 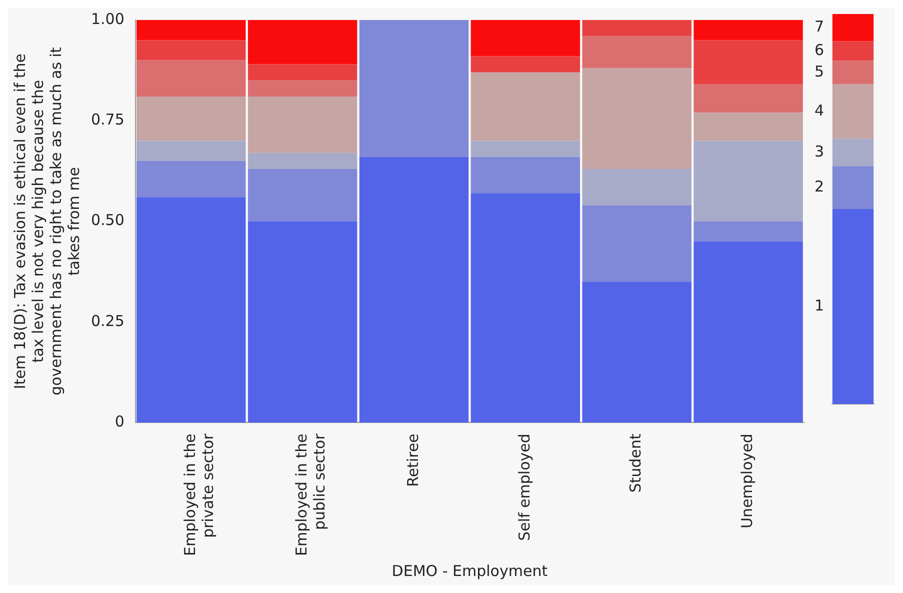 What do you see at coordinates (819, 27) in the screenshot?
I see `series-label: 7` at bounding box center [819, 27].